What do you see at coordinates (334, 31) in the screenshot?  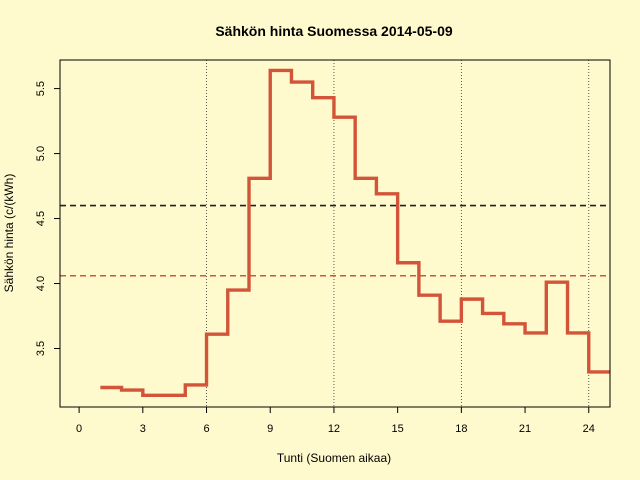 I see `chart-title: Sähkön hinta Suomessa 2014-05-09` at bounding box center [334, 31].